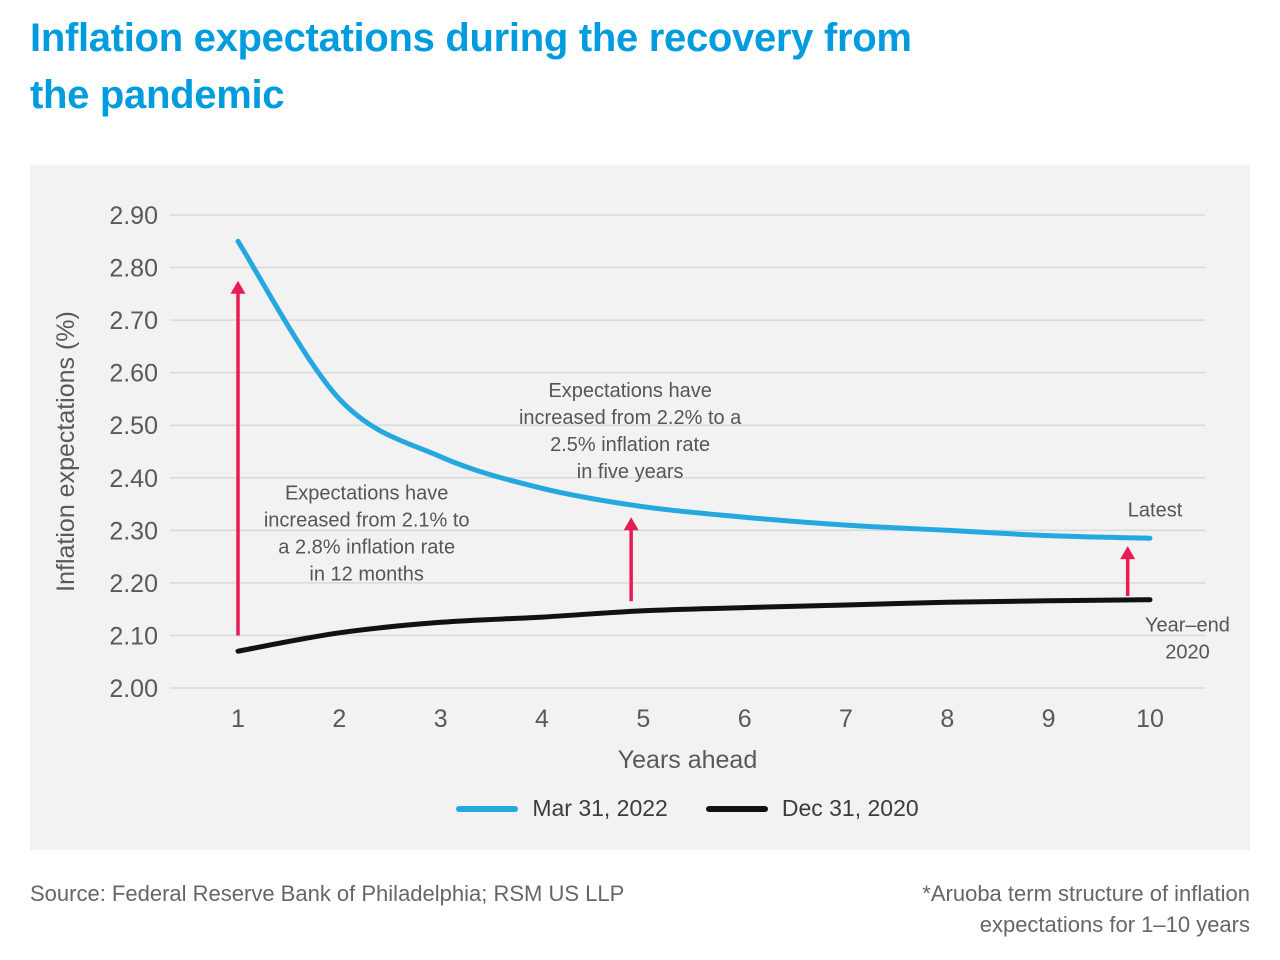 This screenshot has width=1280, height=960. What do you see at coordinates (745, 719) in the screenshot?
I see `x-tick-label: 6` at bounding box center [745, 719].